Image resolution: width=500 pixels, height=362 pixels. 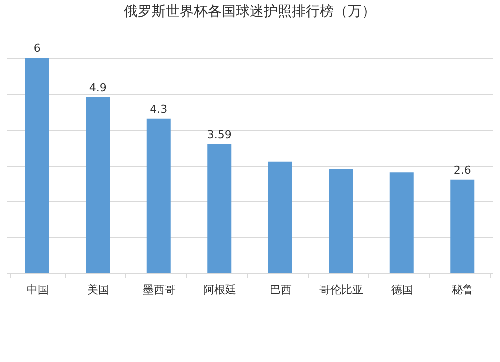 I want to click on x-tick-label: 哥伦比亚, so click(x=342, y=290).